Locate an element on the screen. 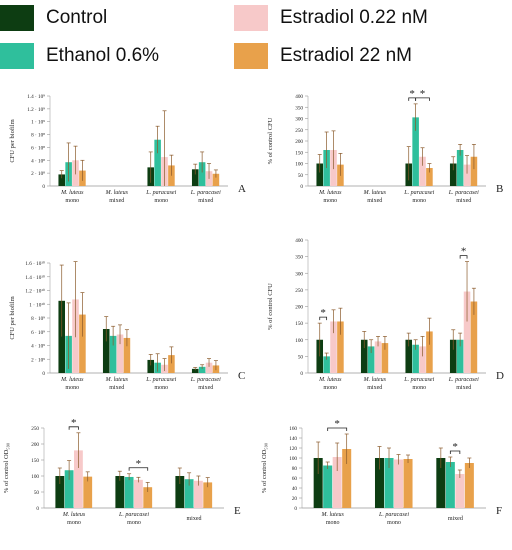 The width and height of the screenshot is (512, 550). panel-e-group-sublabel: mixed is located at coordinates (194, 519).